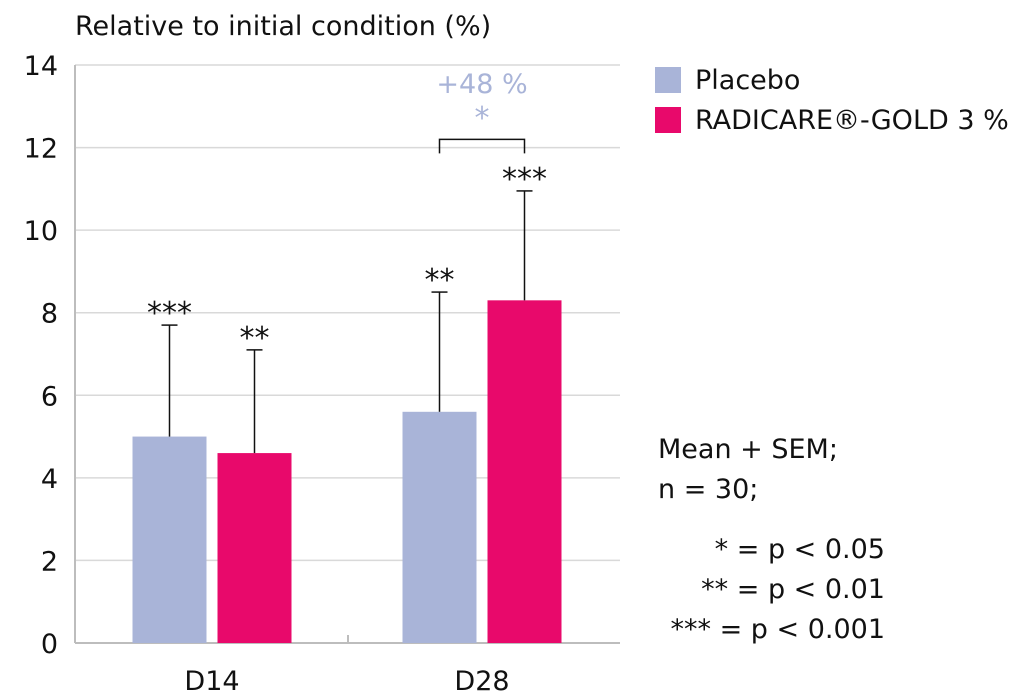 The image size is (1034, 697). Describe the element at coordinates (832, 80) in the screenshot. I see `legend-item-placebo: Placebo` at that location.